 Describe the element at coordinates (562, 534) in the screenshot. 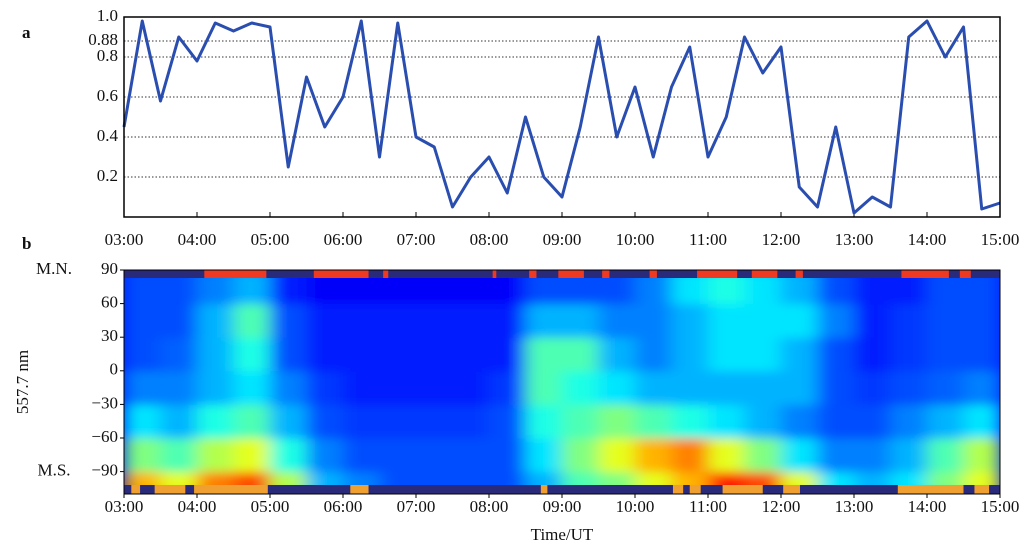

I see `x-axis-label: Time/UT` at that location.